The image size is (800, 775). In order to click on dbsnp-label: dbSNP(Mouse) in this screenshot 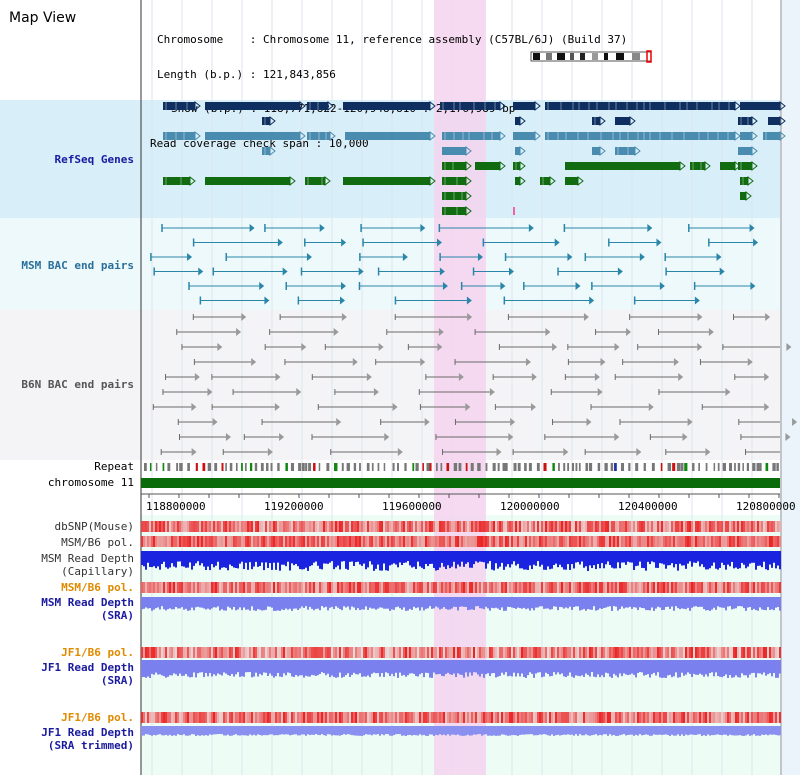, I will do `click(94, 526)`.